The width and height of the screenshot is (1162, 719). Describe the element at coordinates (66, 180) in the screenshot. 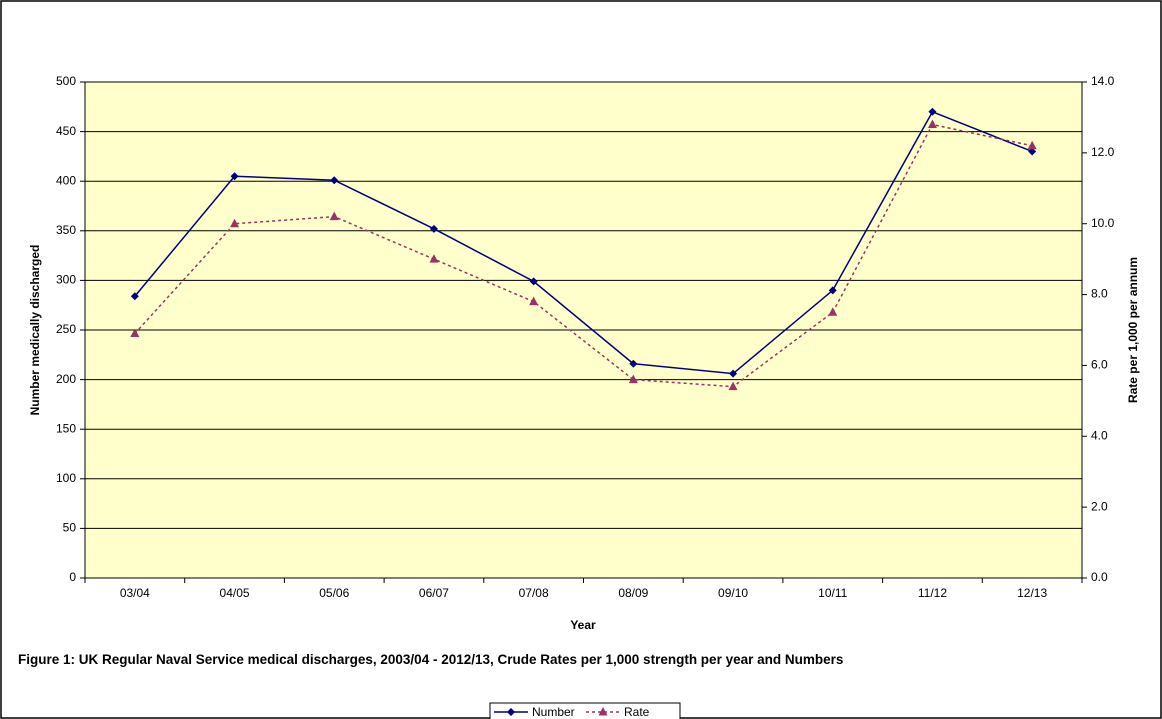

I see `y-tick-label: 400` at that location.